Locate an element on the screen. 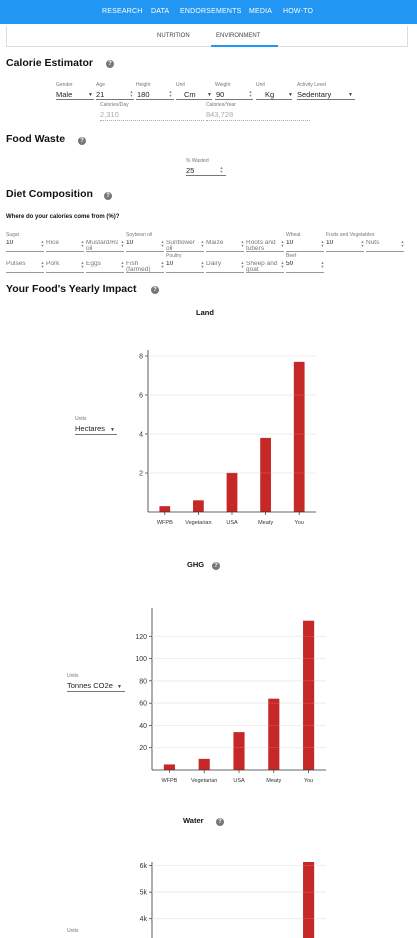 The width and height of the screenshot is (417, 938). gender-label: Gender is located at coordinates (64, 85).